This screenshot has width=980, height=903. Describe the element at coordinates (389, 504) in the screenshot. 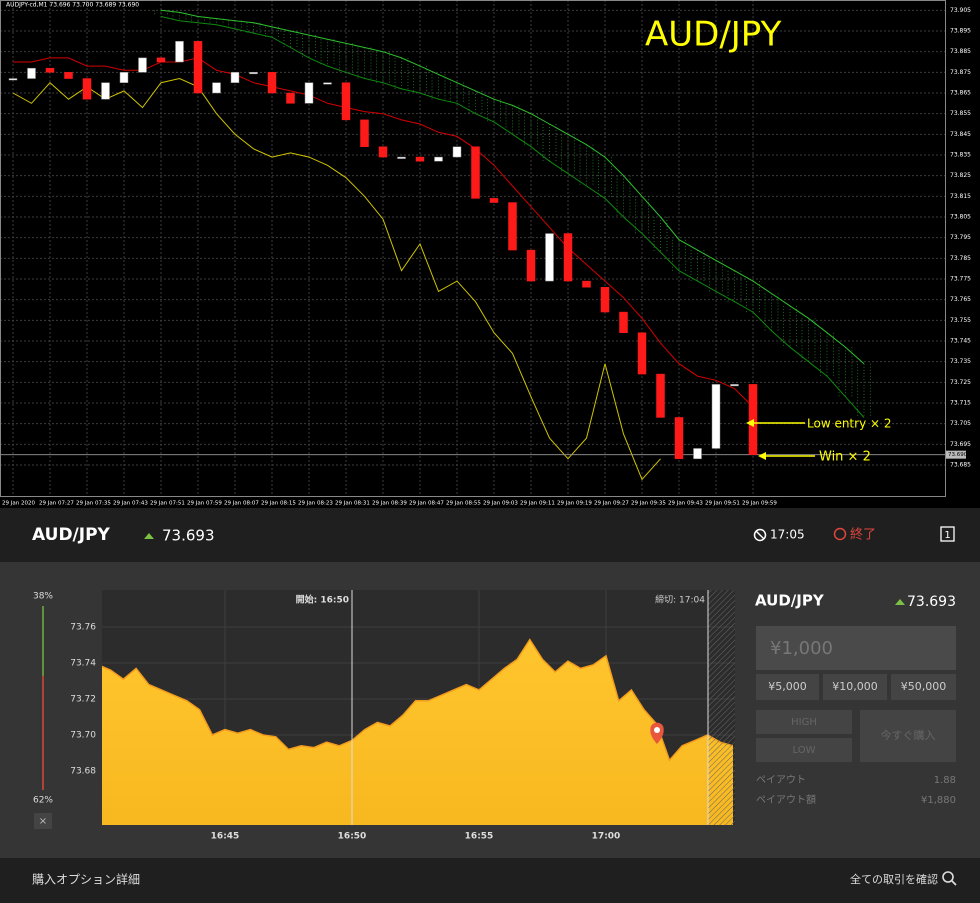

I see `x-tick-label: 29 Jan 08:39` at that location.